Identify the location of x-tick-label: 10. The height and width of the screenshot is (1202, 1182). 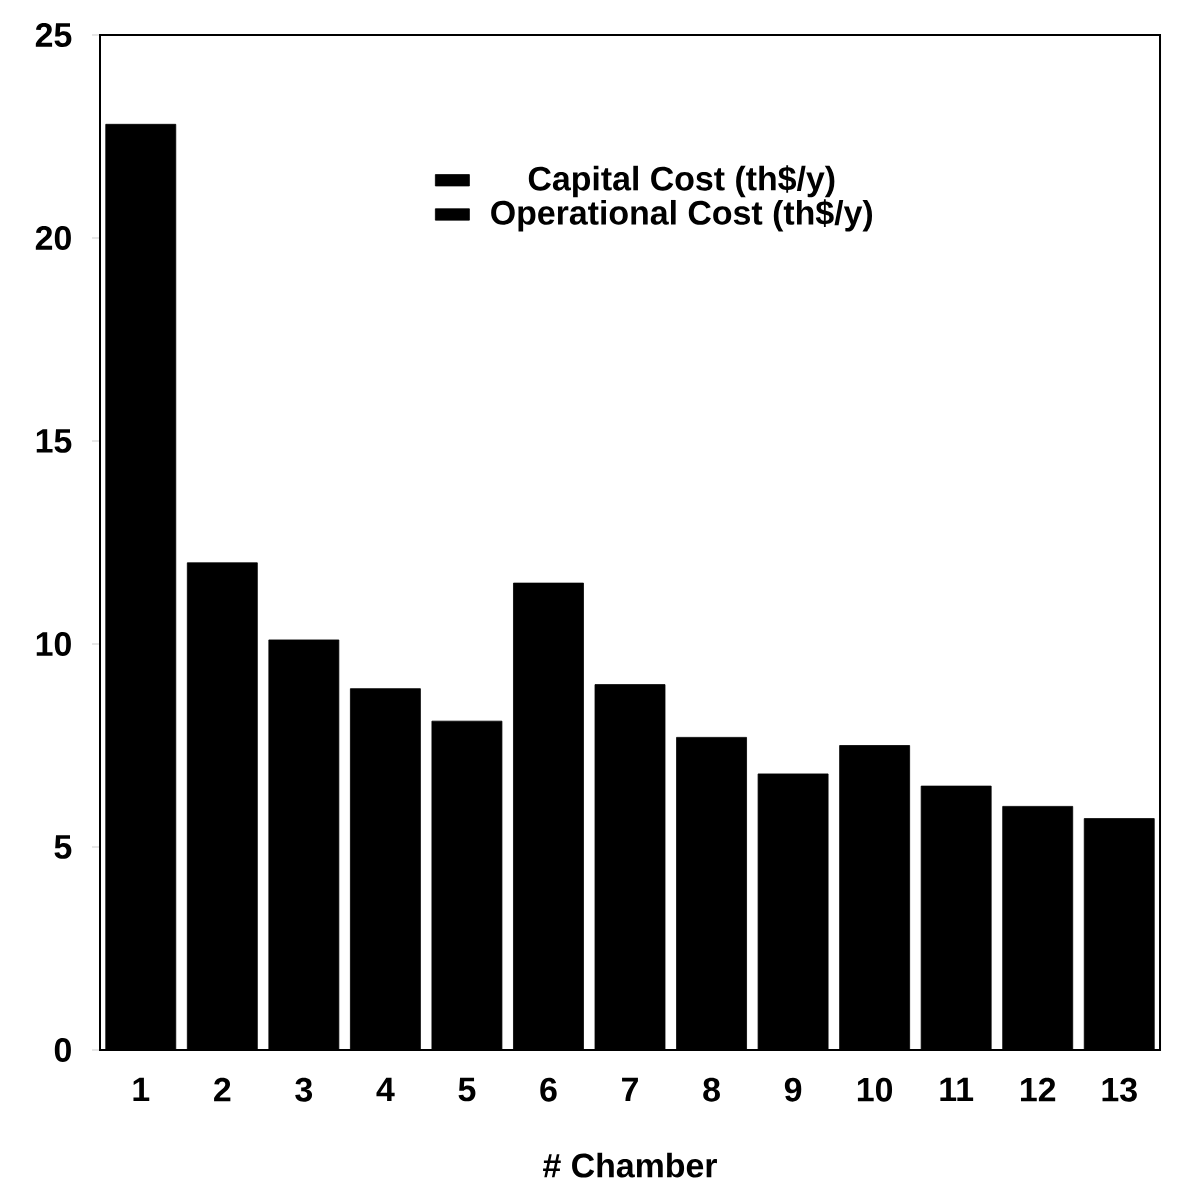
(875, 1089).